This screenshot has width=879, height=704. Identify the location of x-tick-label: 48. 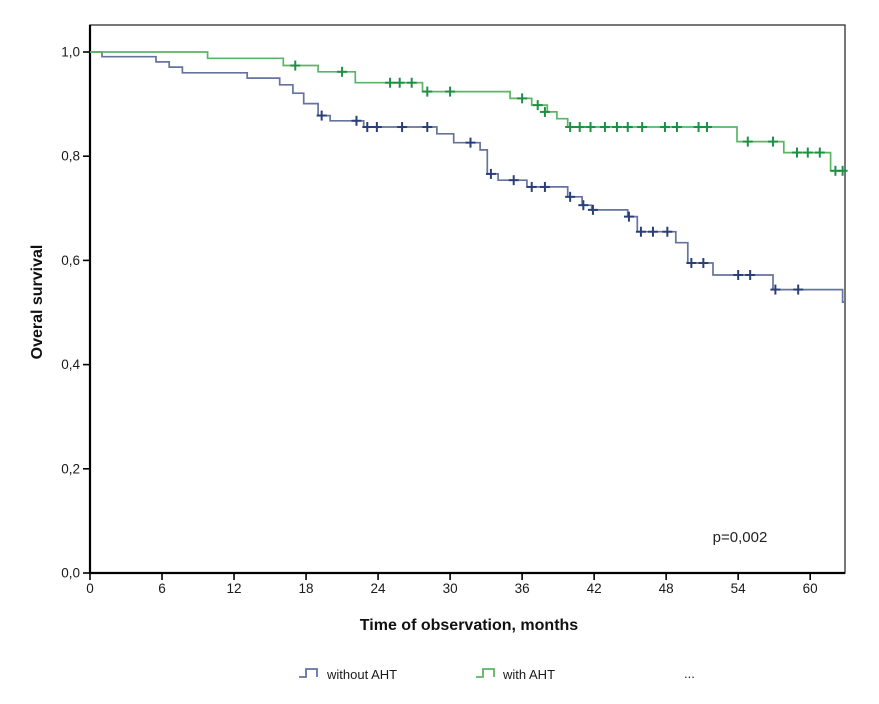
(666, 588).